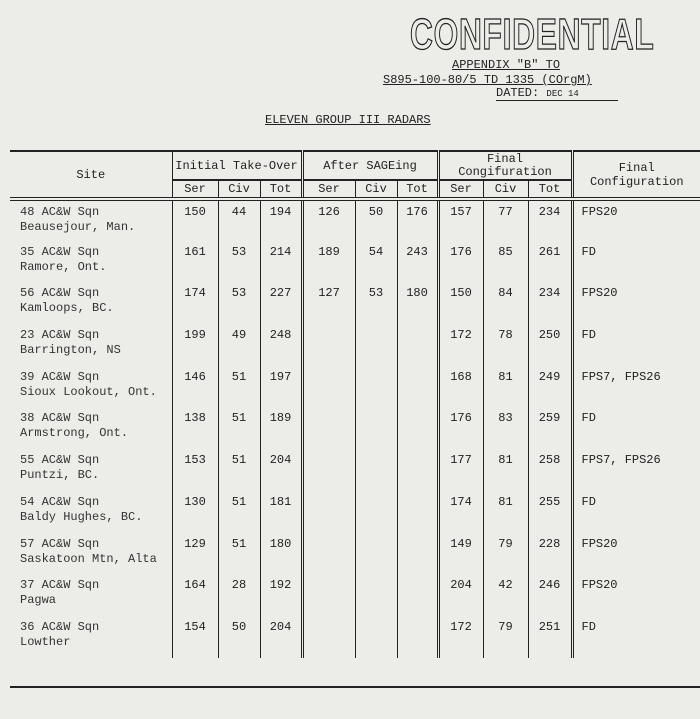 The width and height of the screenshot is (700, 719). I want to click on site-location: Sioux Lookout, Ont., so click(88, 391).